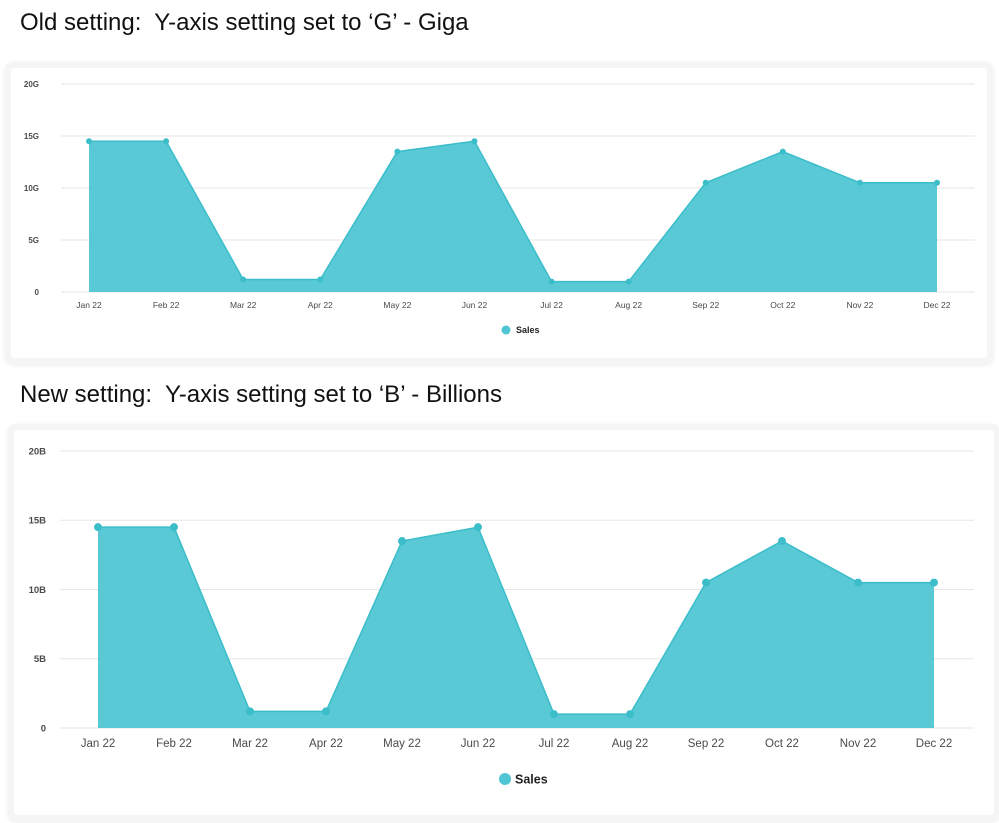 This screenshot has width=999, height=823. What do you see at coordinates (33, 240) in the screenshot?
I see `y-tick-label: 5G` at bounding box center [33, 240].